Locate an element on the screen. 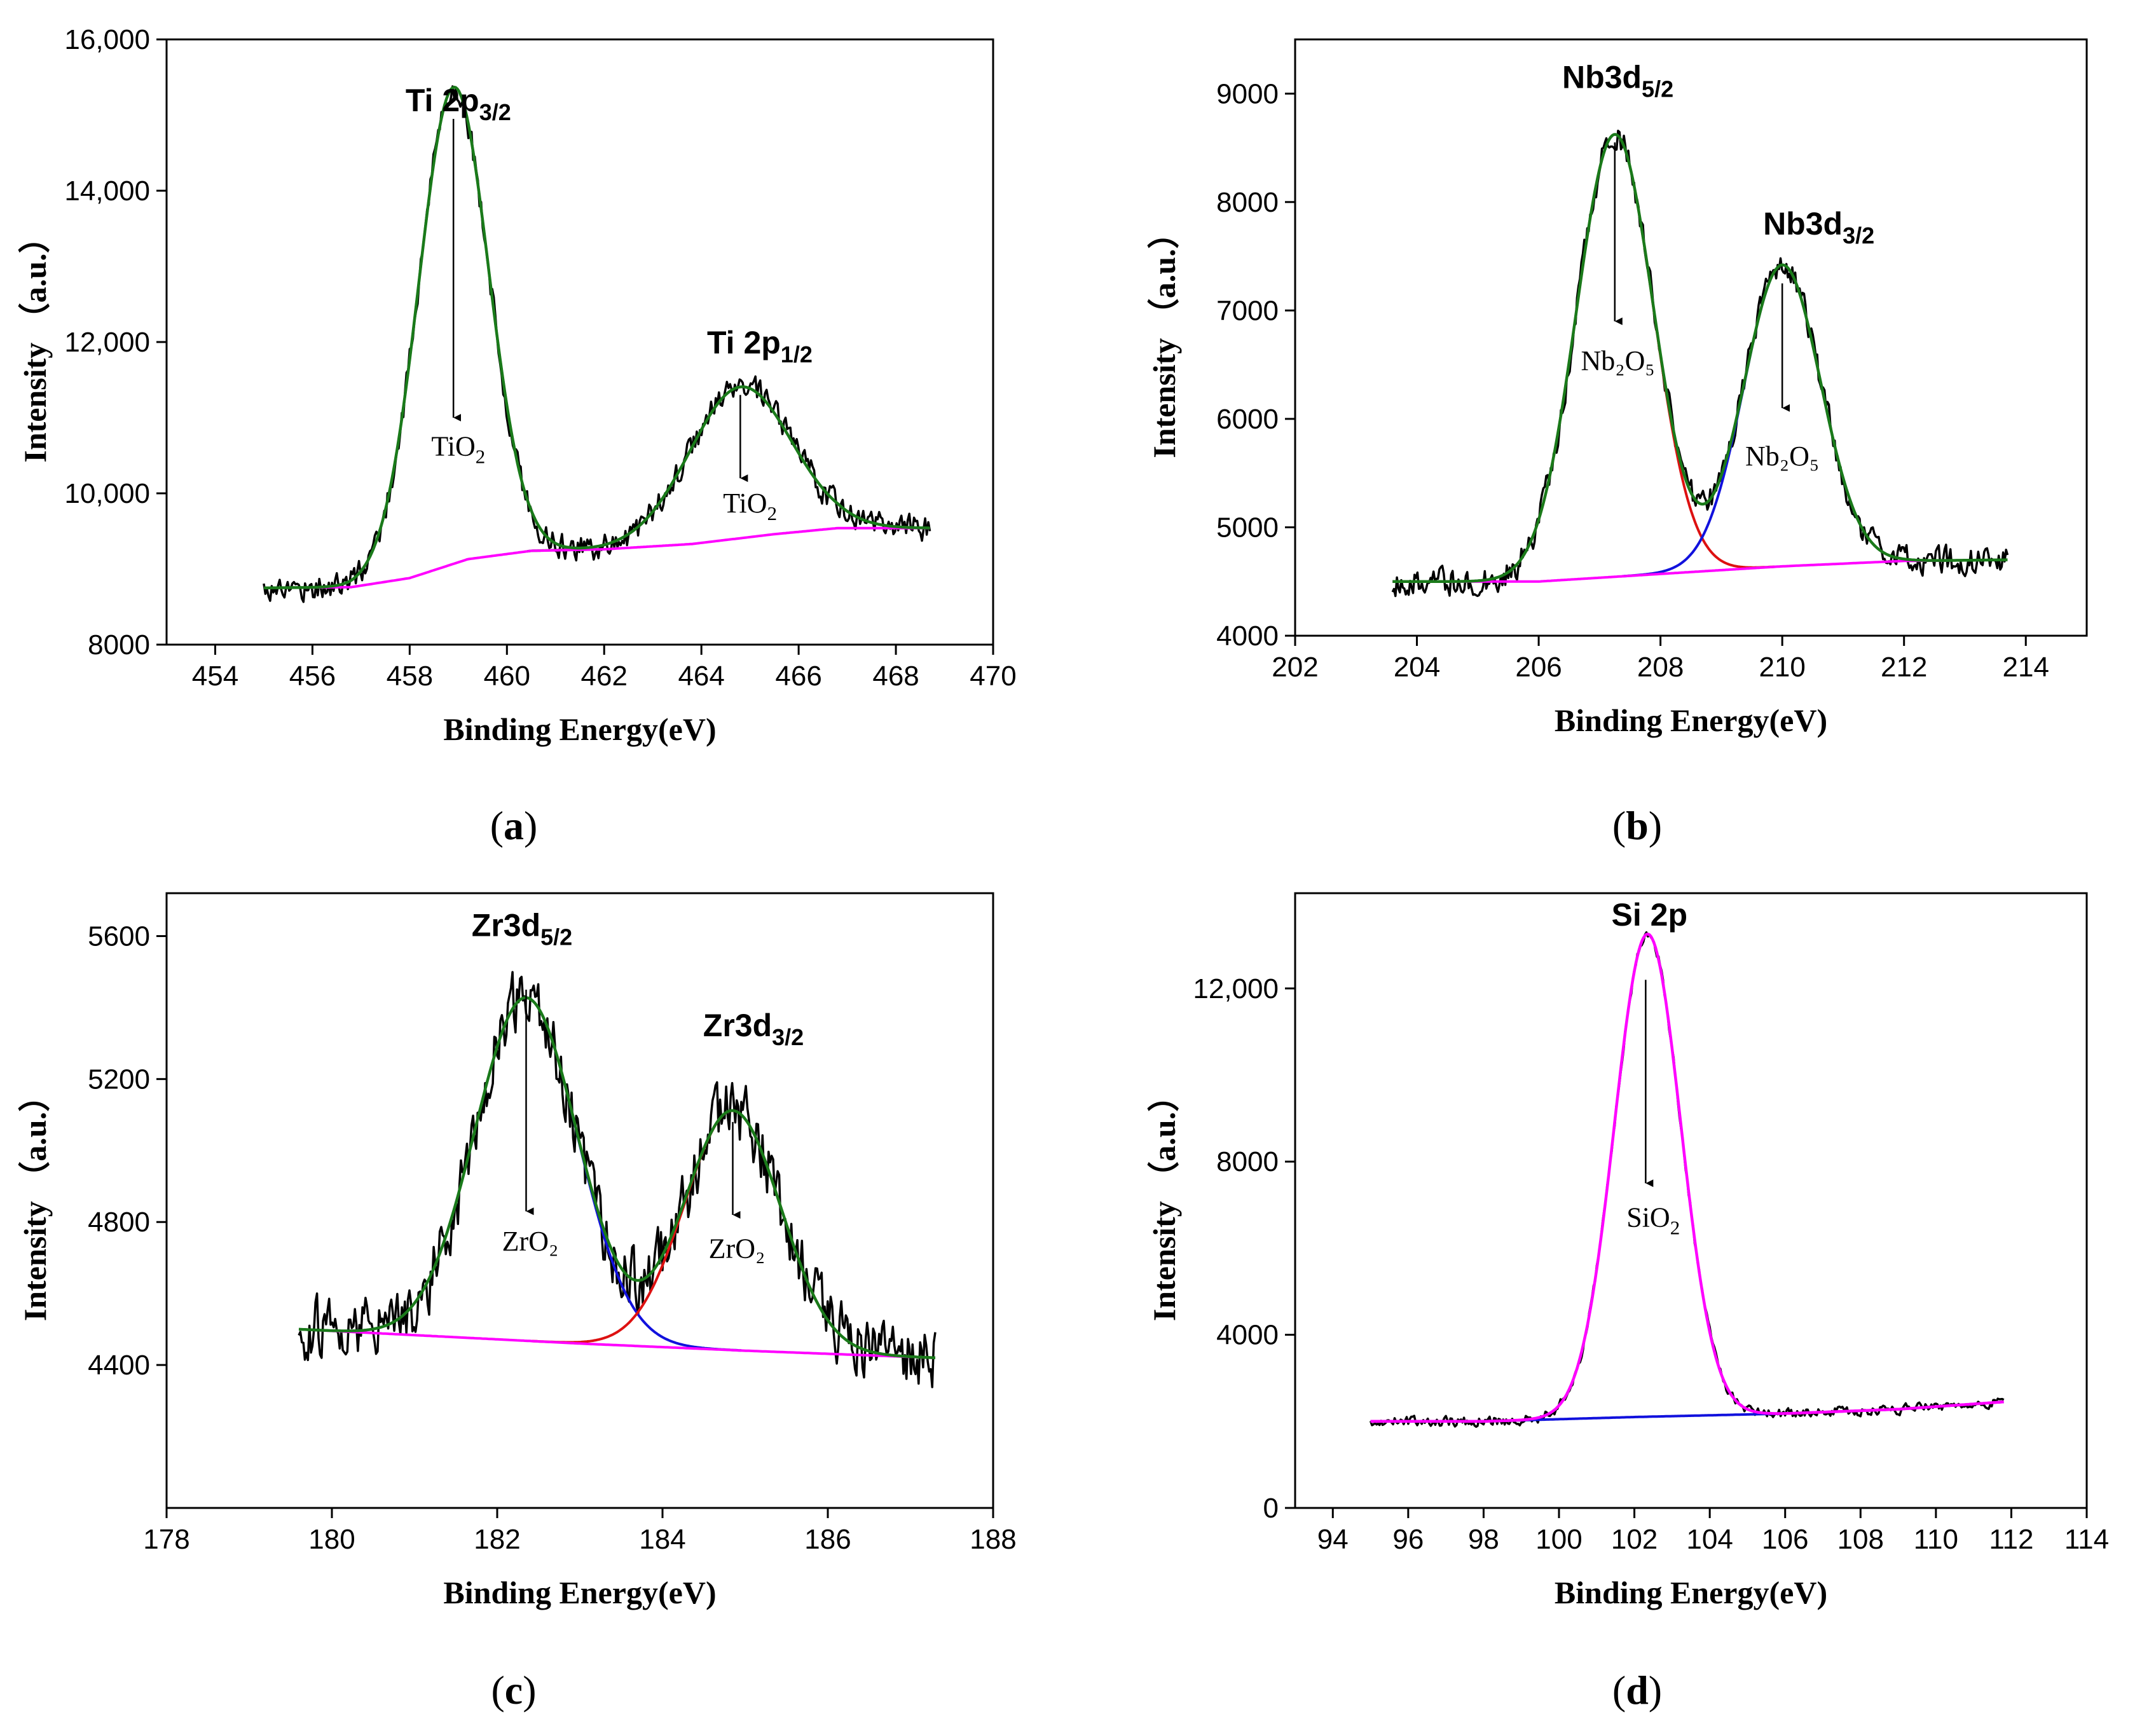 The width and height of the screenshot is (2156, 1726). x-tick-label: 456 is located at coordinates (313, 676).